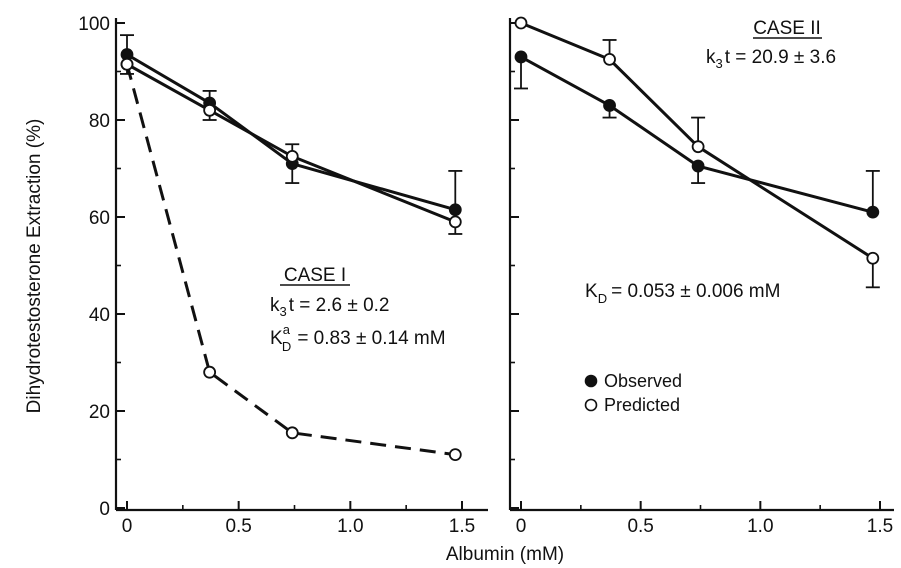  What do you see at coordinates (329, 307) in the screenshot?
I see `case-1-k3t: k3 t = 2.6 ± 0.2` at bounding box center [329, 307].